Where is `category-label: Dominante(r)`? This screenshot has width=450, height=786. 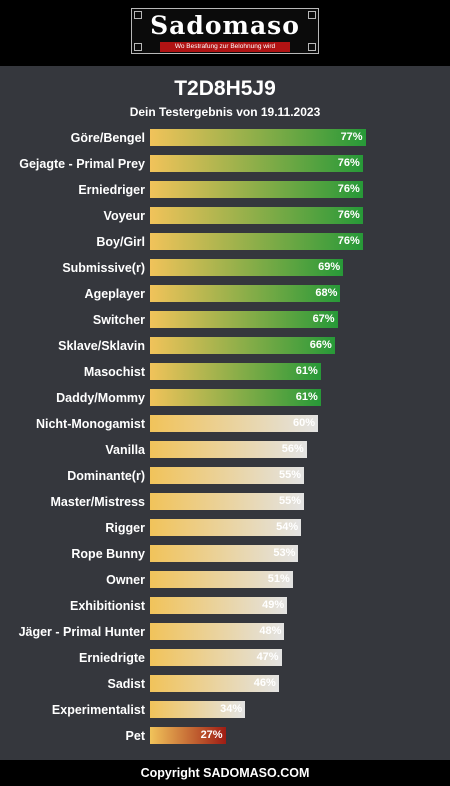
category-label: Dominante(r) is located at coordinates (106, 476).